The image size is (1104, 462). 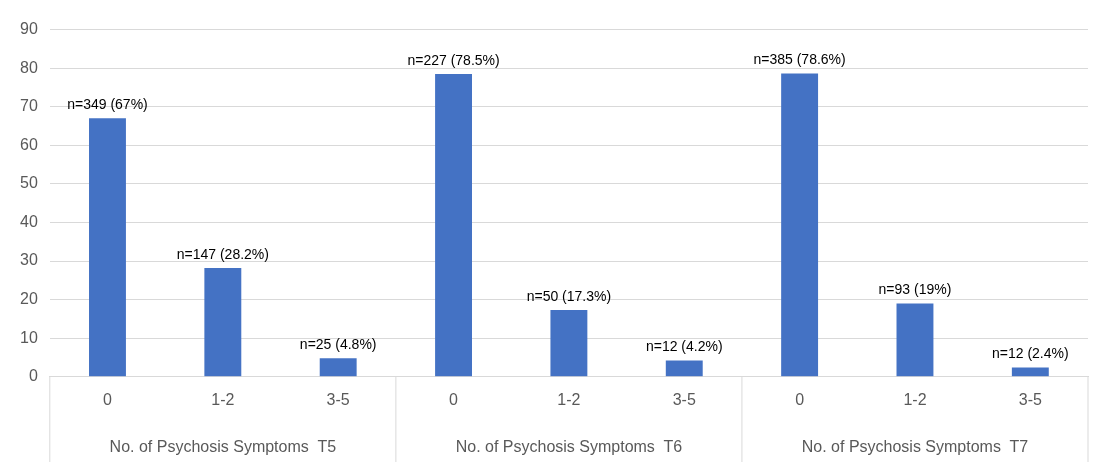 What do you see at coordinates (33, 376) in the screenshot?
I see `y-tick-label: 0` at bounding box center [33, 376].